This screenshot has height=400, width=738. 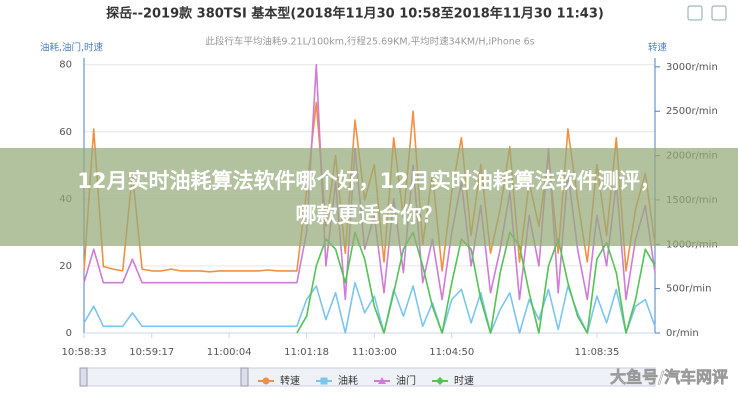 What do you see at coordinates (151, 352) in the screenshot?
I see `x-tick-label: 10:59:17` at bounding box center [151, 352].